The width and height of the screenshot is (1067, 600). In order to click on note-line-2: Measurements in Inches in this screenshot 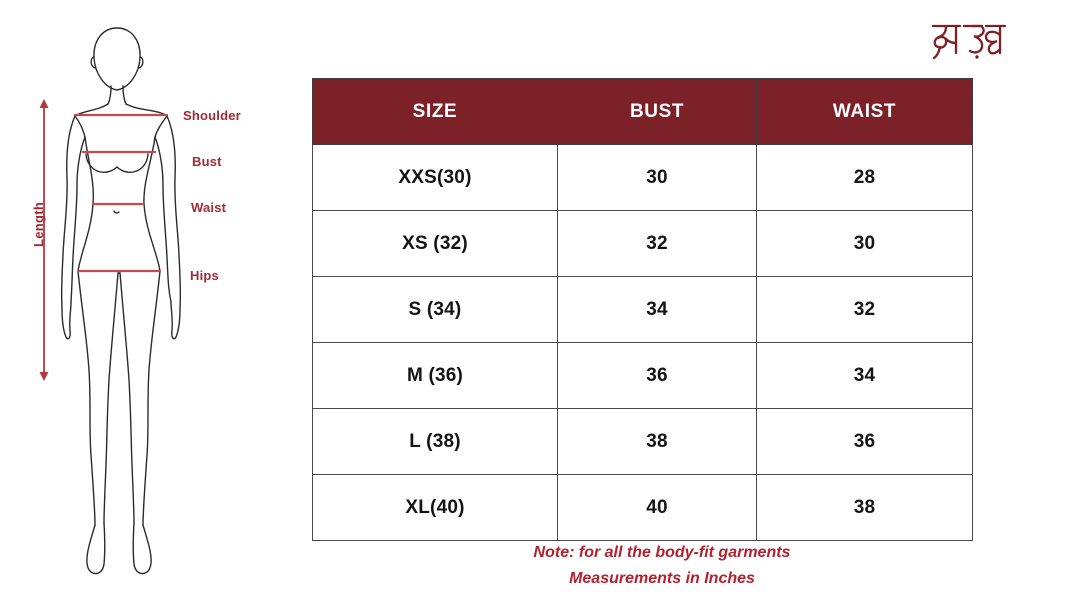, I will do `click(662, 578)`.